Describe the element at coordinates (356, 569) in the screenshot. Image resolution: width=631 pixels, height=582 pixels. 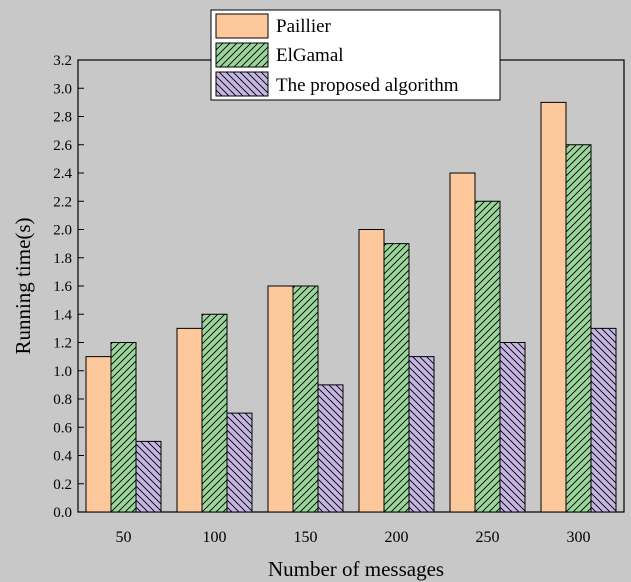
I see `x-axis-label: Number of messages` at that location.